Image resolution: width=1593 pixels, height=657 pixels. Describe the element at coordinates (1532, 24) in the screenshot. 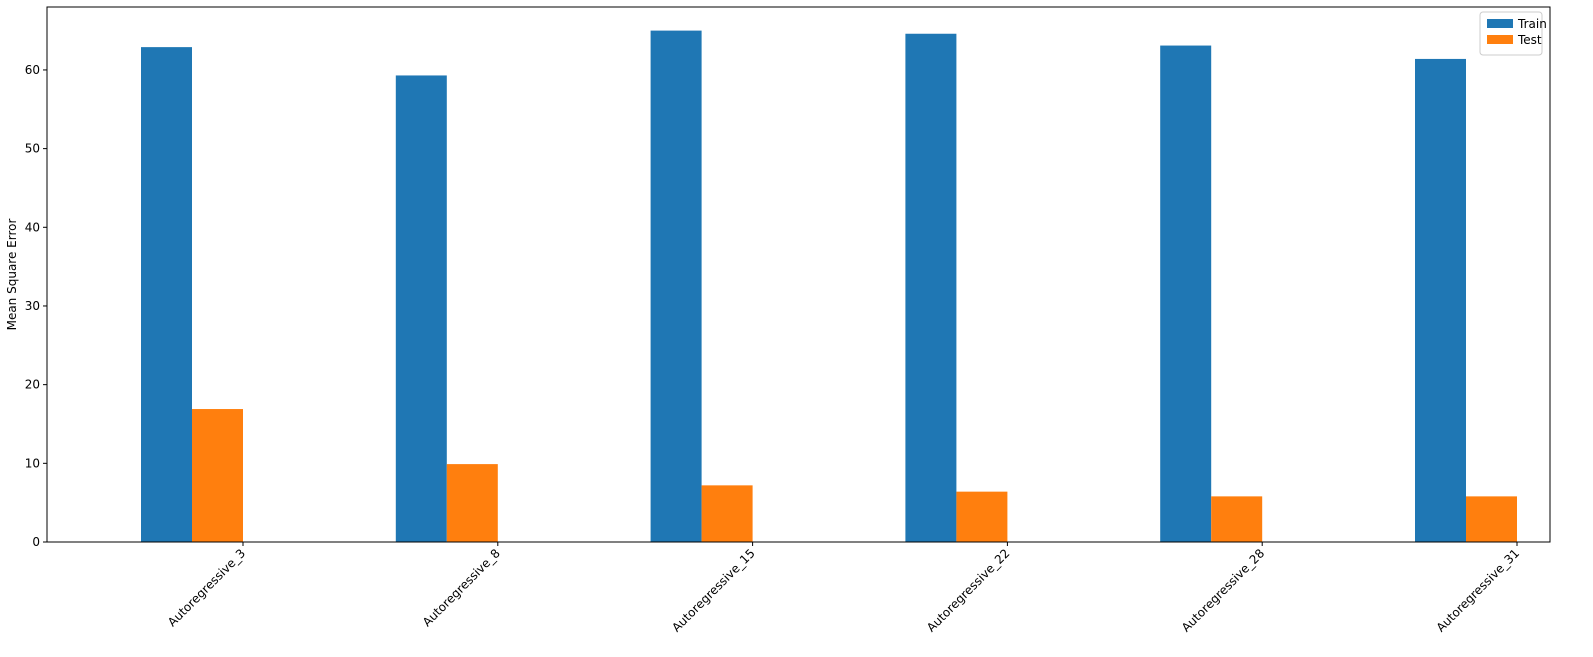

I see `legend-label-train: Train` at that location.